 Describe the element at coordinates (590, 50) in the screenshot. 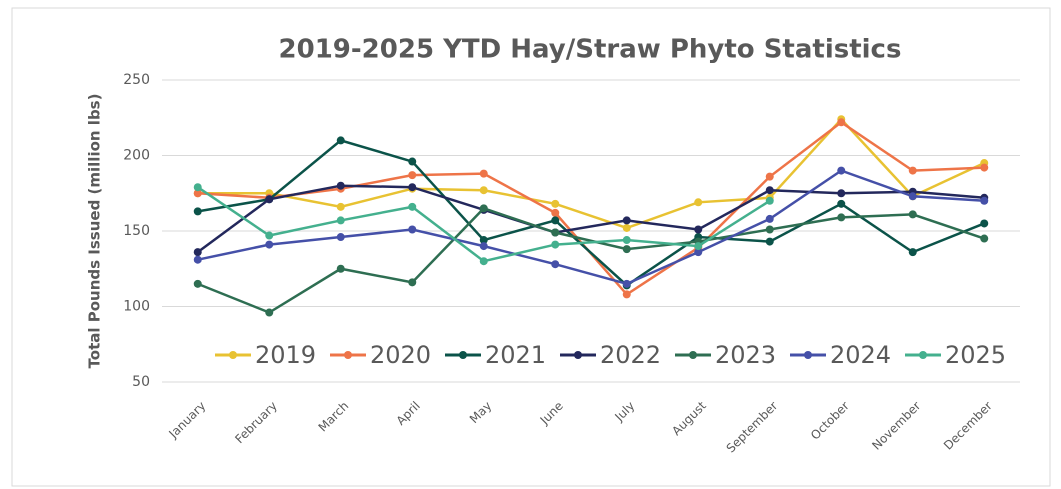

I see `chart-title: 2019-2025 YTD Hay/Straw Phyto Statistics` at that location.